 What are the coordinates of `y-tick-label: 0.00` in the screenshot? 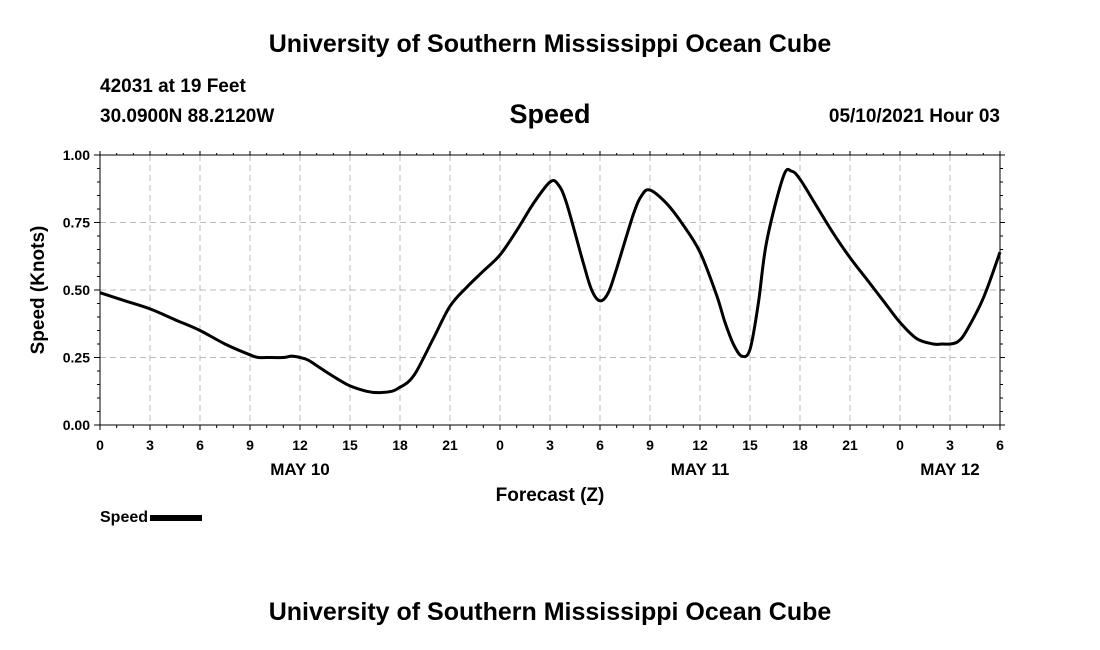 It's located at (76, 425).